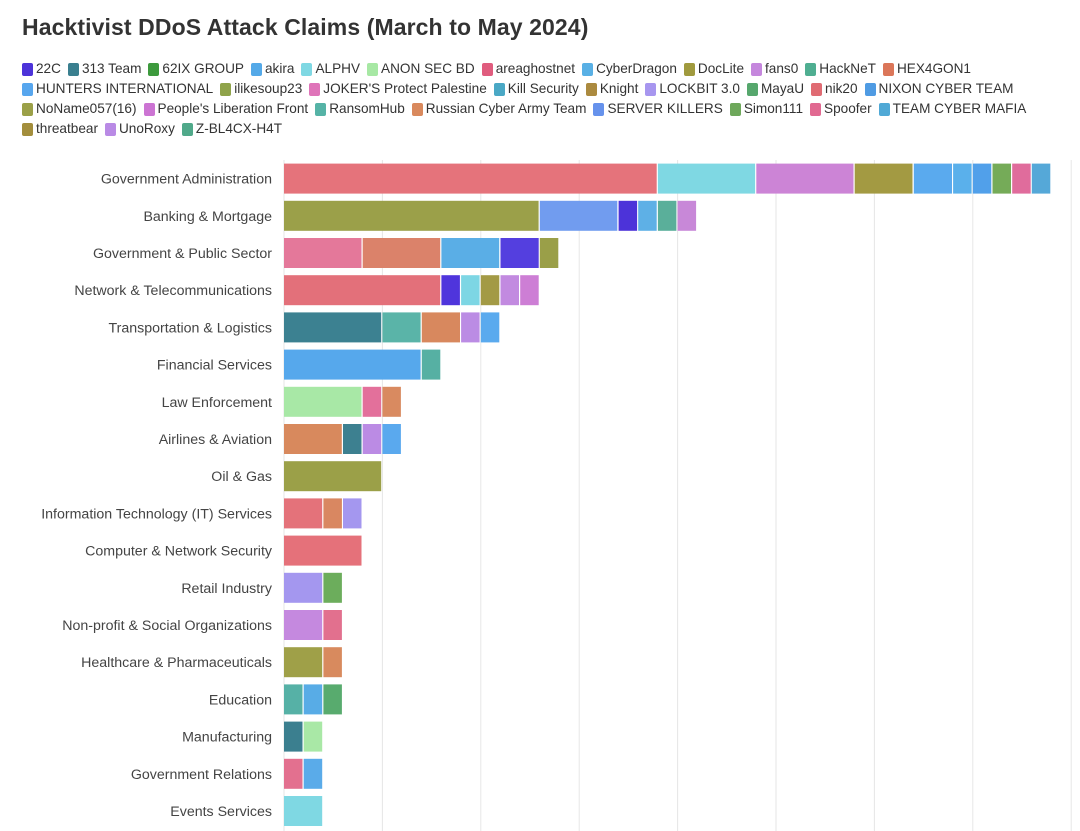 The height and width of the screenshot is (831, 1080). What do you see at coordinates (549, 253) in the screenshot?
I see `bar-segment: NoName057(16): 0.2` at bounding box center [549, 253].